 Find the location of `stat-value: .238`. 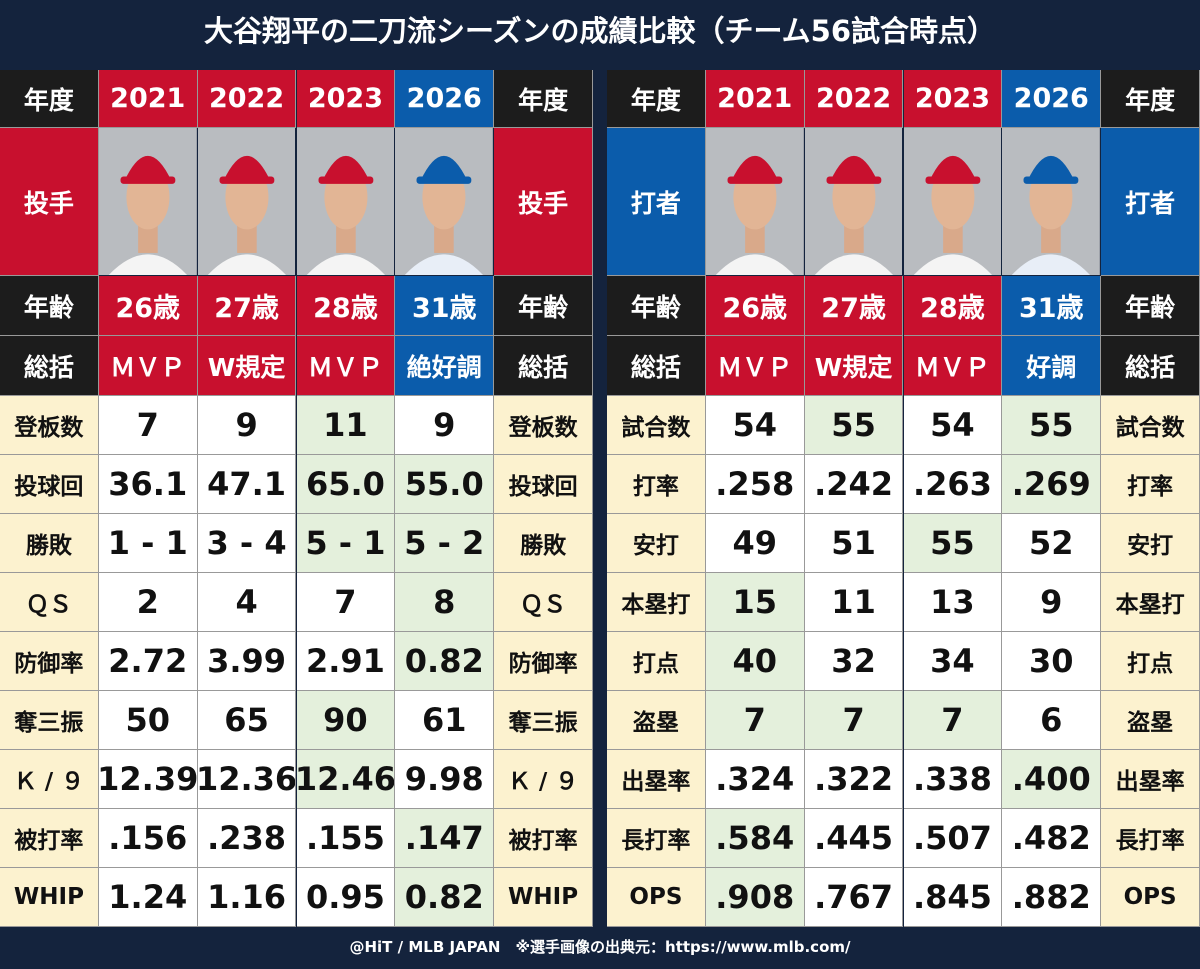

stat-value: .238 is located at coordinates (247, 838).